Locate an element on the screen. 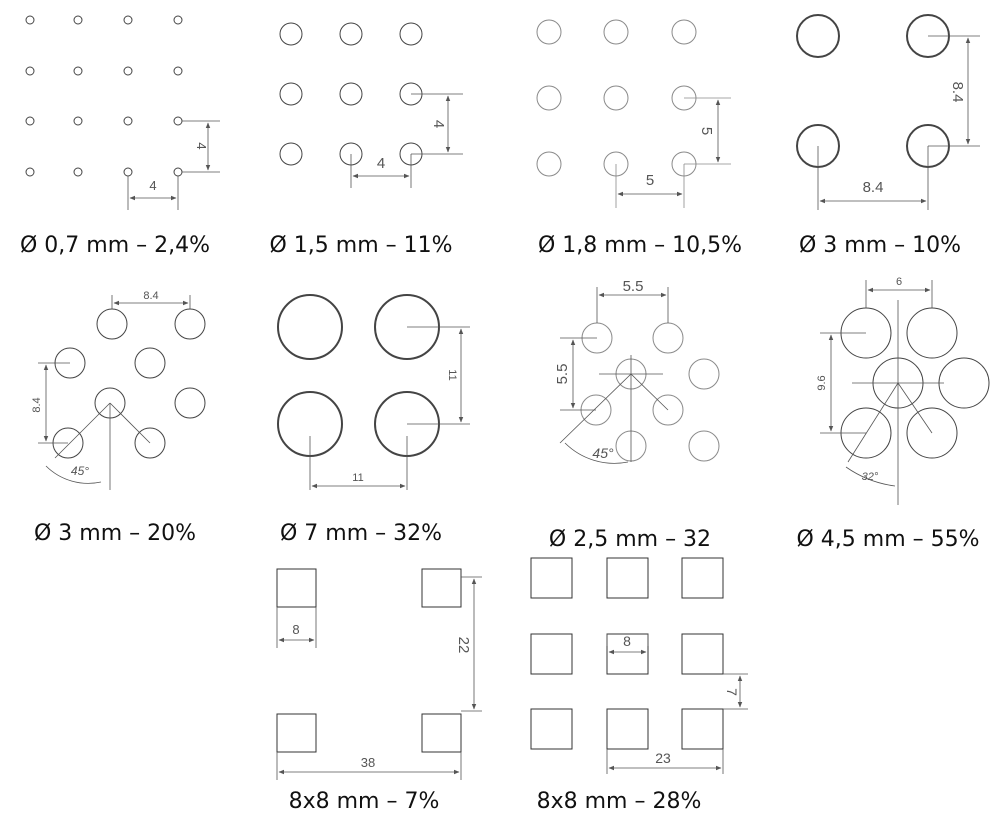 Image resolution: width=995 pixels, height=816 pixels. pattern-4: 8.4 8.4 Ø 3 mm – 10% is located at coordinates (888, 136).